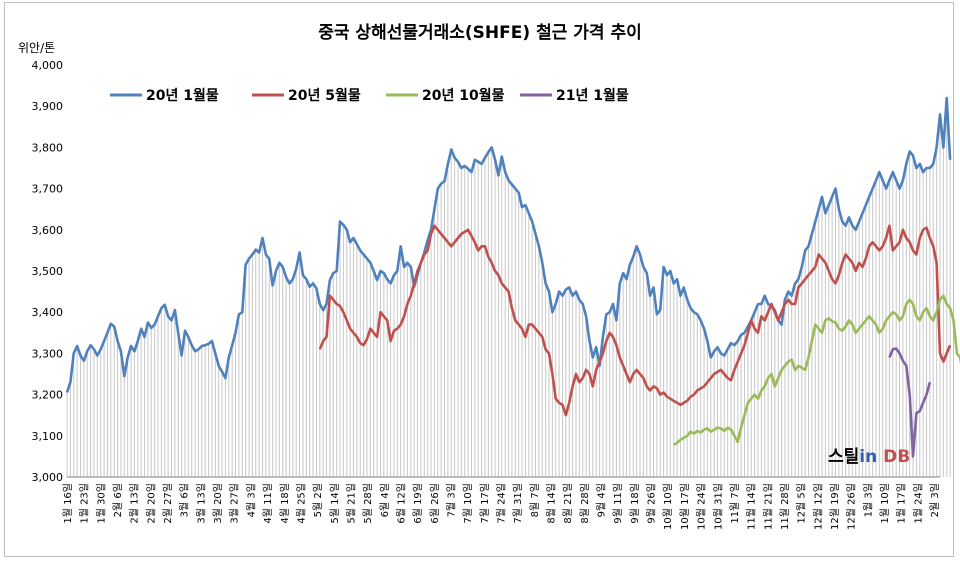  Describe the element at coordinates (802, 503) in the screenshot. I see `x-tick-label: 12월 5일` at that location.